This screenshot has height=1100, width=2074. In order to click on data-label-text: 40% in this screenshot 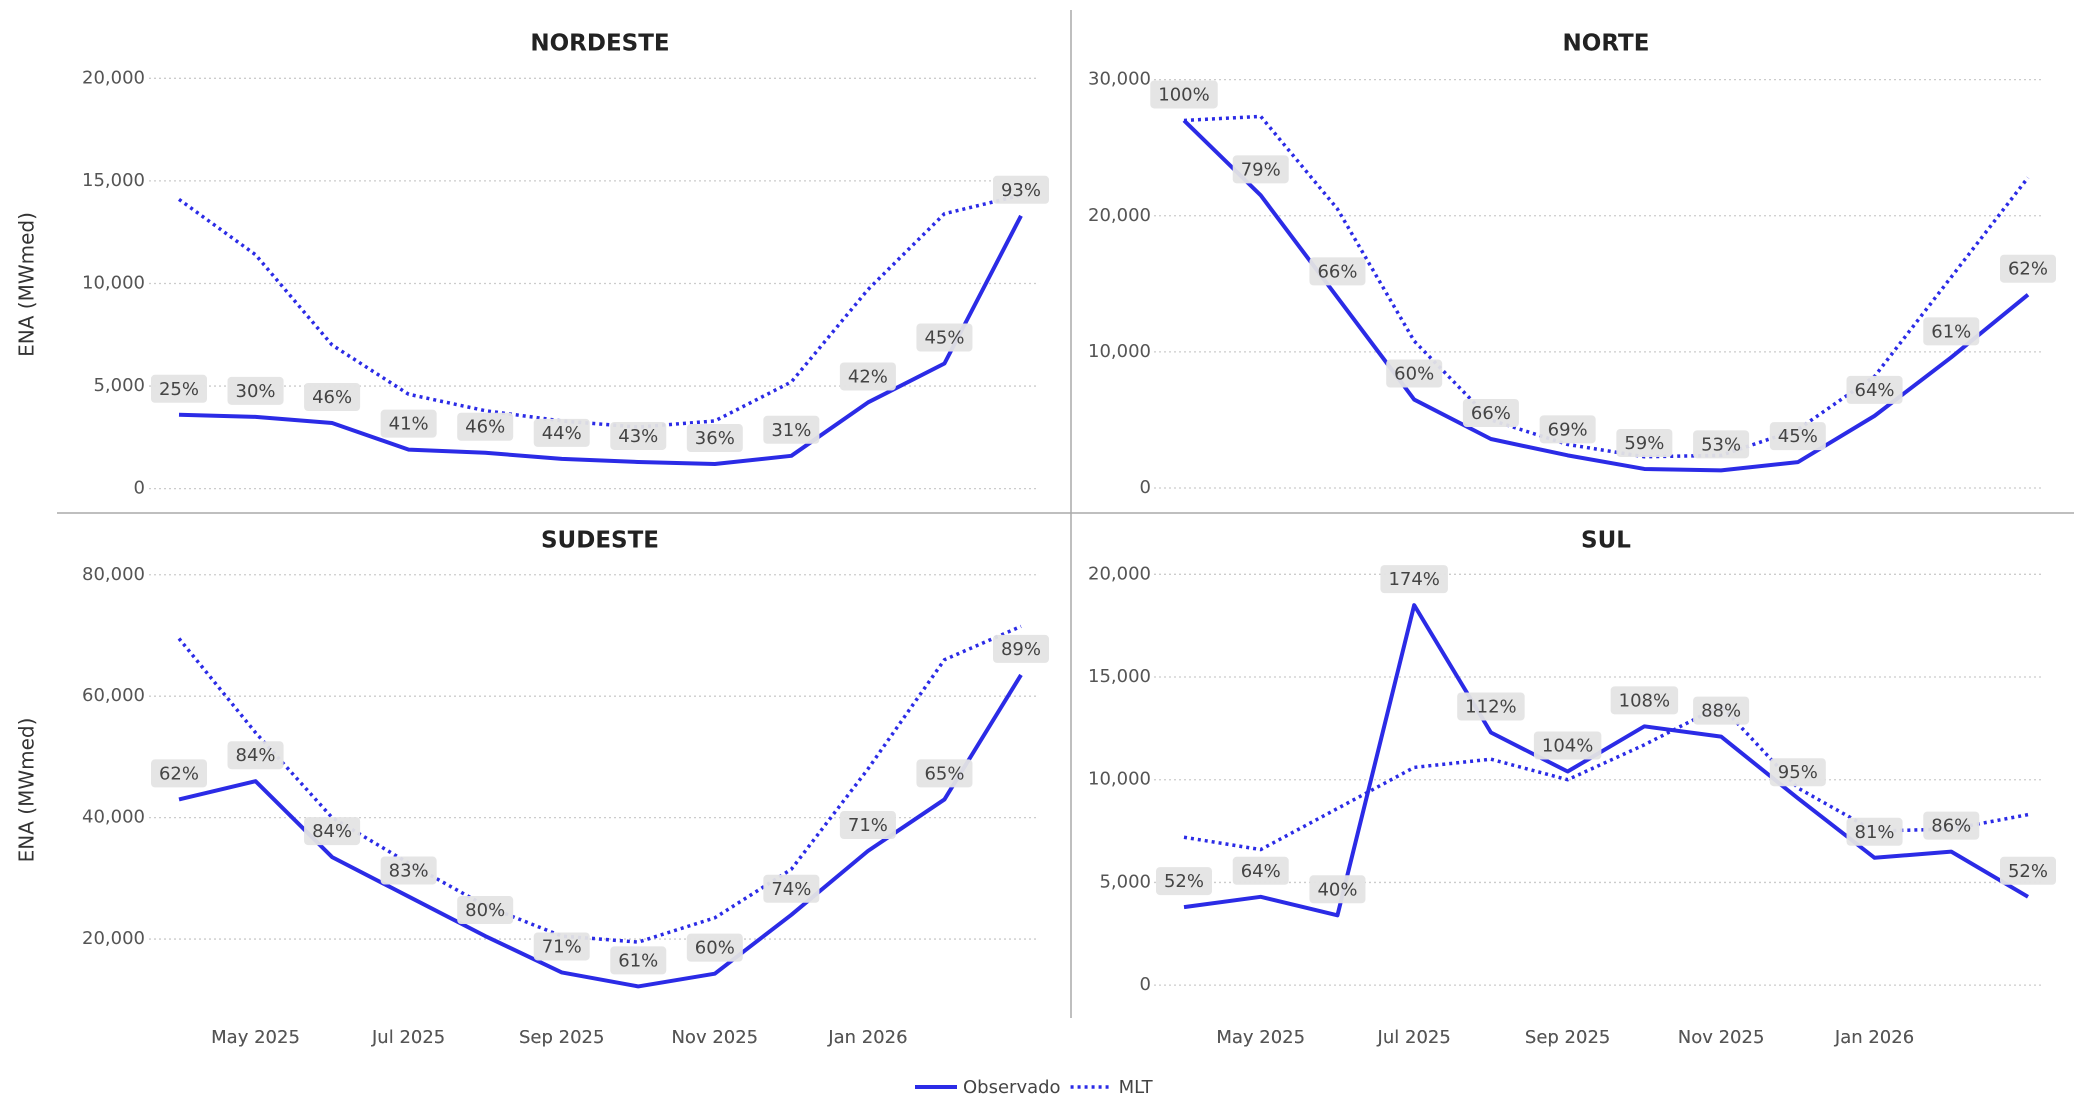, I will do `click(1337, 889)`.